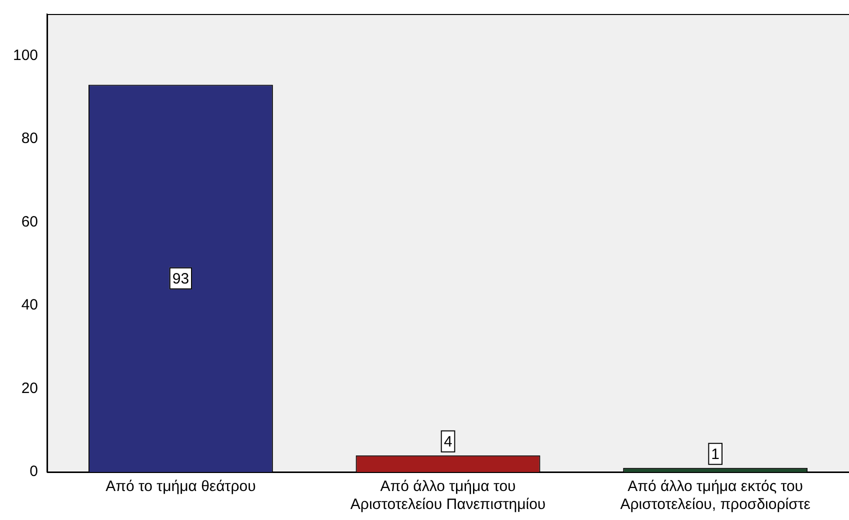 The width and height of the screenshot is (849, 520). Describe the element at coordinates (715, 454) in the screenshot. I see `data-label: 1` at that location.